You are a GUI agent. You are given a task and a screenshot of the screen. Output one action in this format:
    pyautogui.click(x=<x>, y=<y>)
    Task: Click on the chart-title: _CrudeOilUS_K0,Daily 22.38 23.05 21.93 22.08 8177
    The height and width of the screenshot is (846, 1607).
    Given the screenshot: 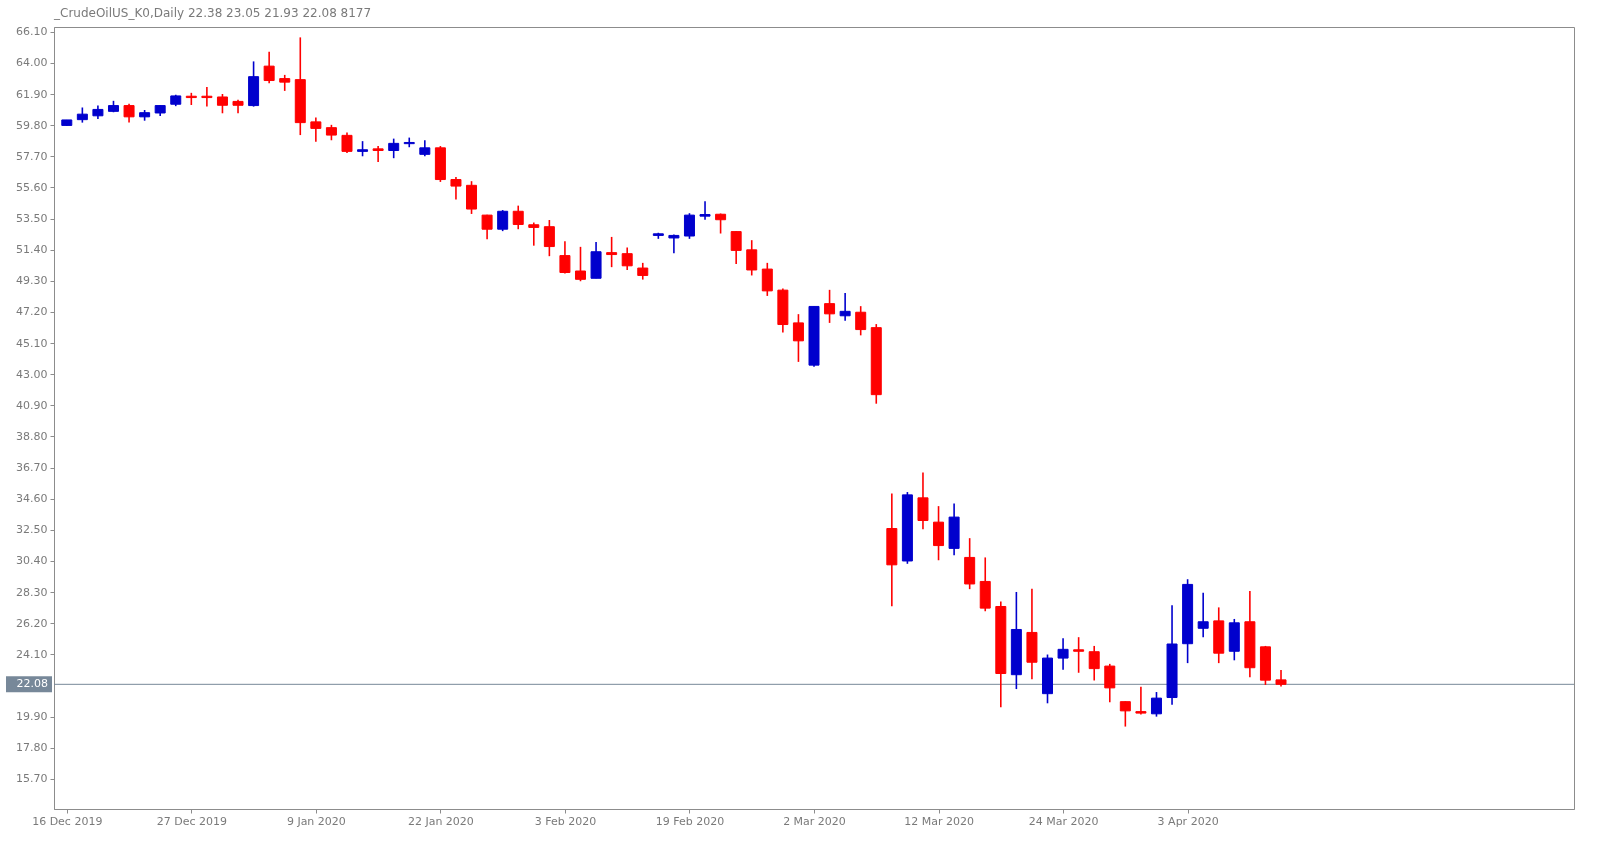 What is the action you would take?
    pyautogui.click(x=212, y=12)
    